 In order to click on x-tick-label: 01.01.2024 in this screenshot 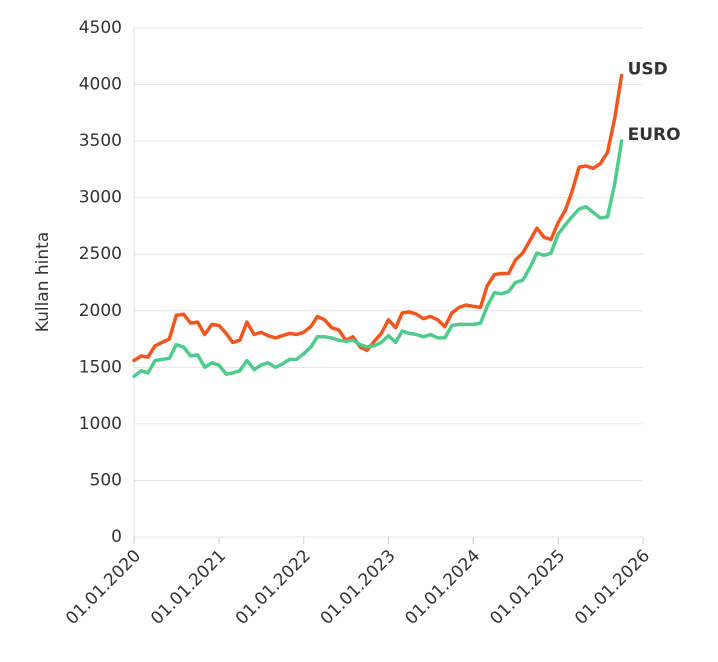, I will do `click(442, 587)`.